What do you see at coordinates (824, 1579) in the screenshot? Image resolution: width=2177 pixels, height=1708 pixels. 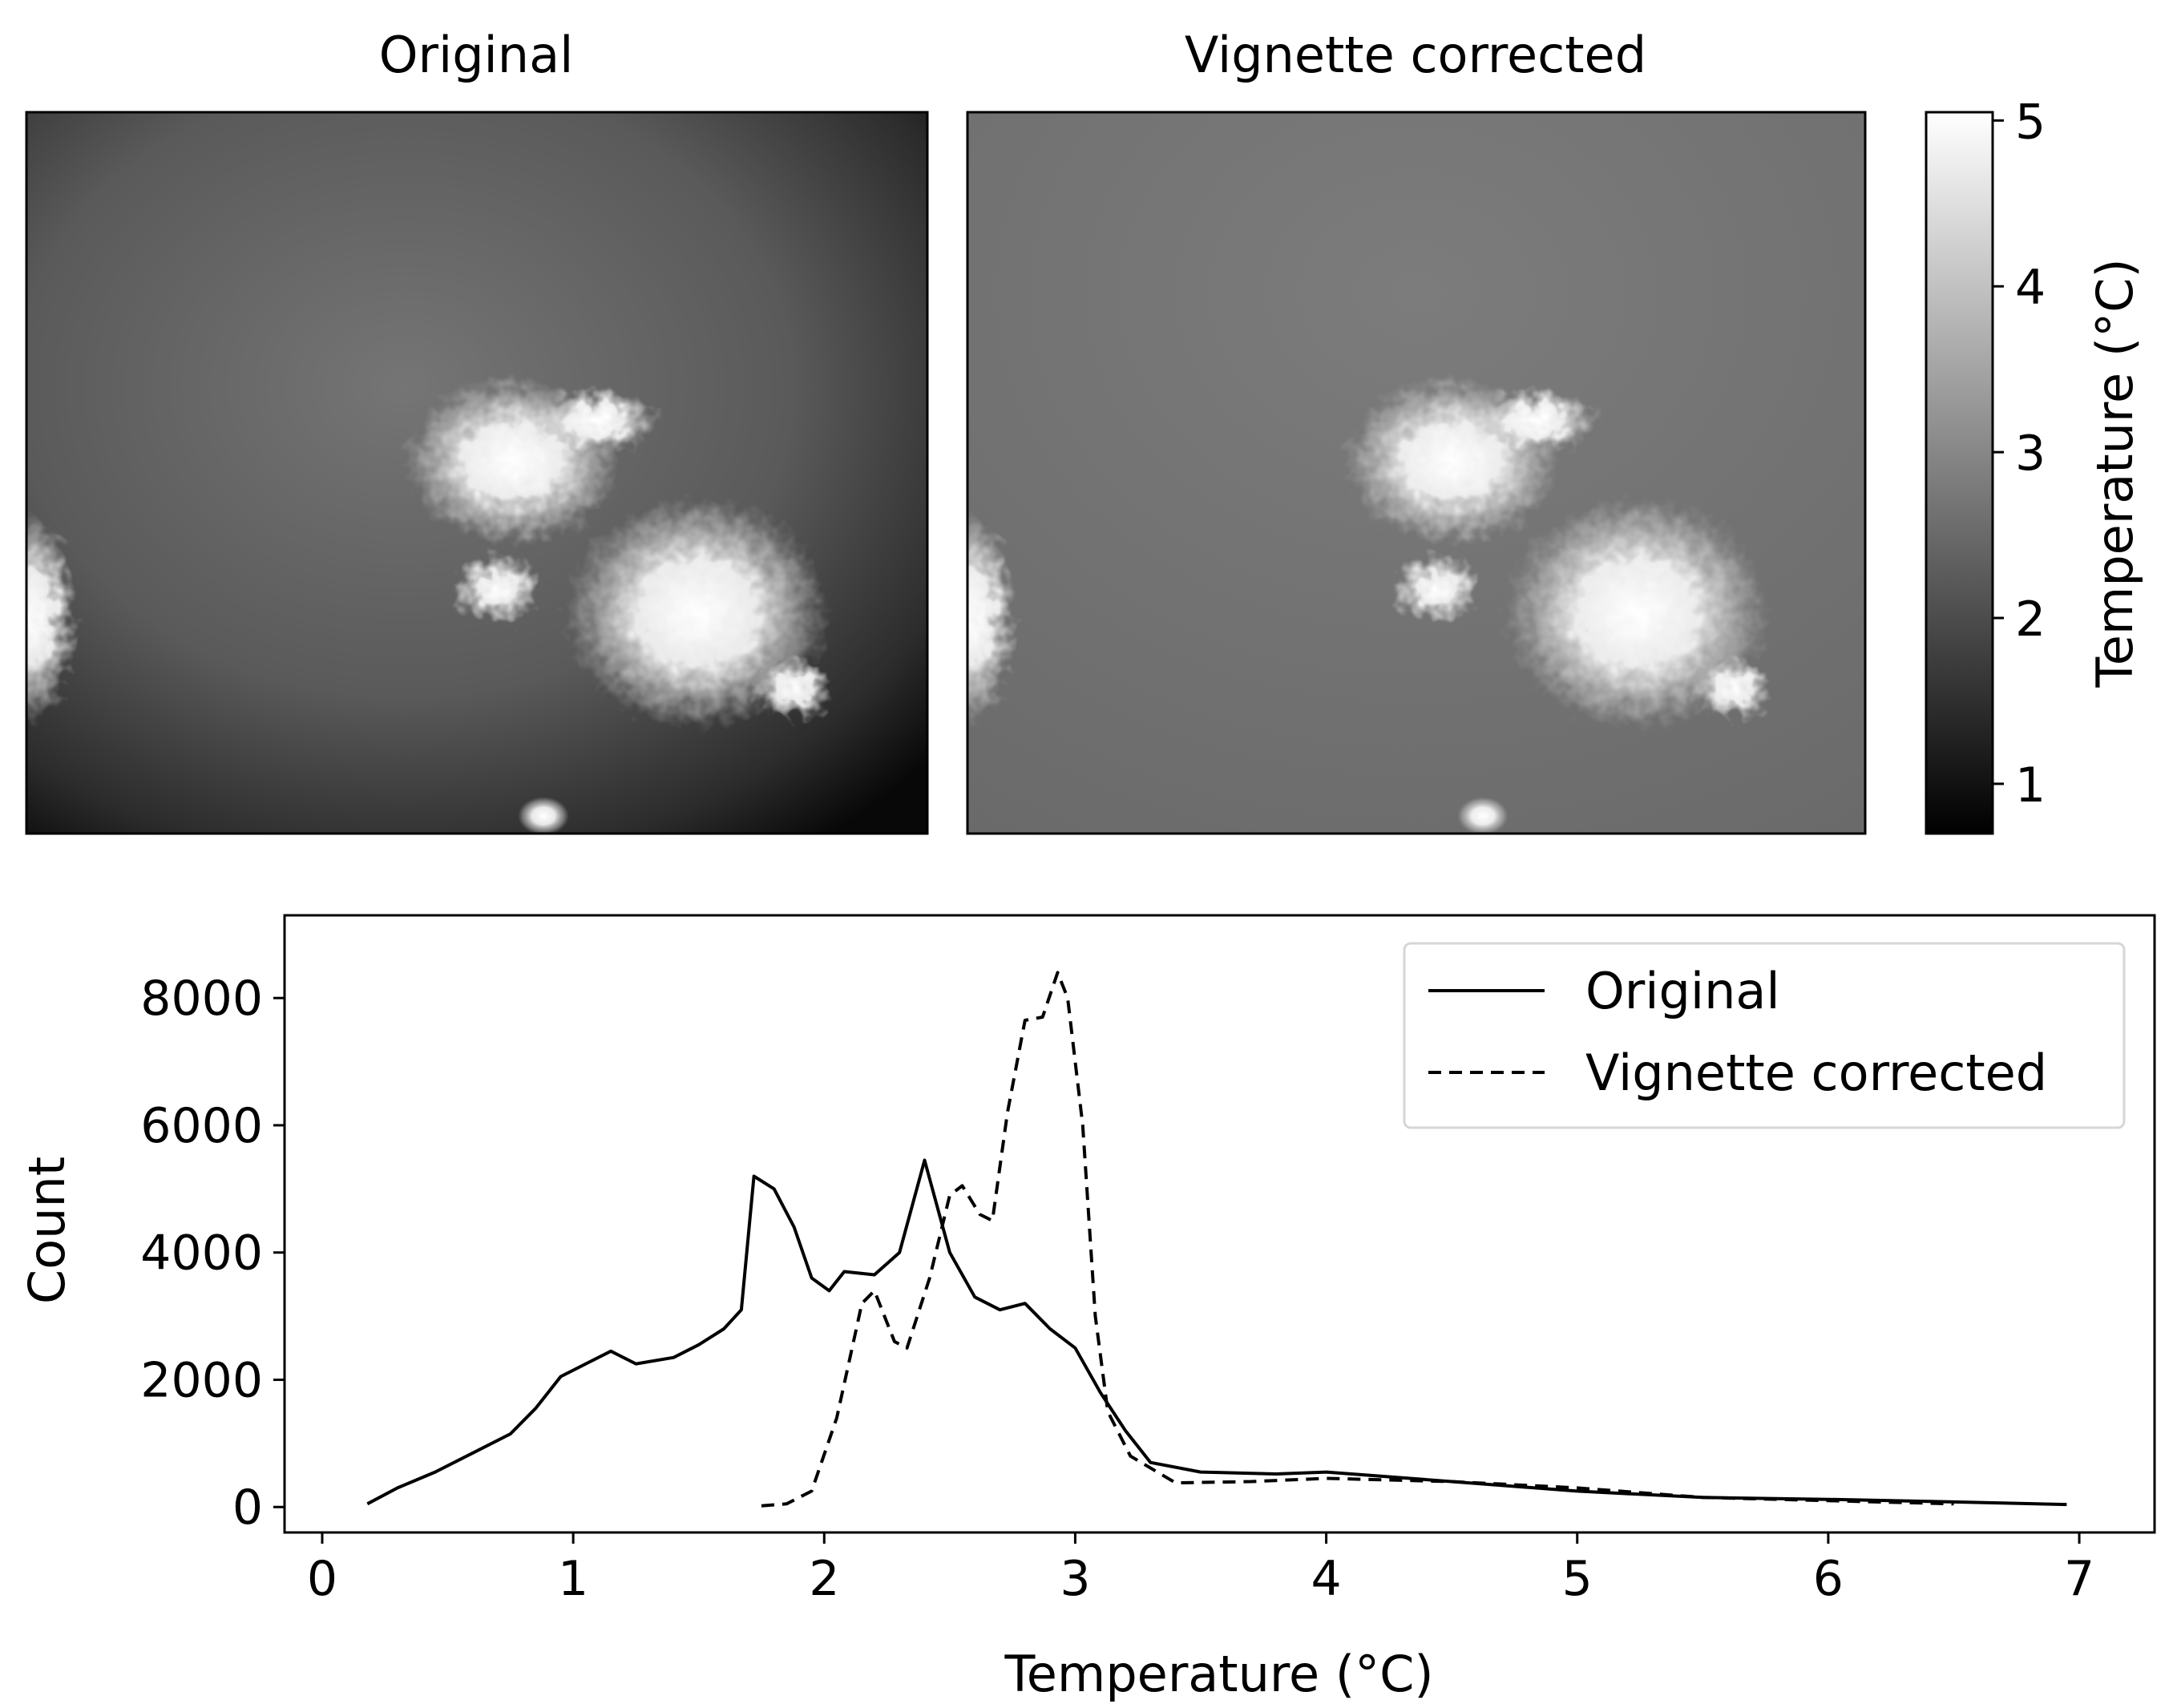 I see `x-tick-label: 2` at bounding box center [824, 1579].